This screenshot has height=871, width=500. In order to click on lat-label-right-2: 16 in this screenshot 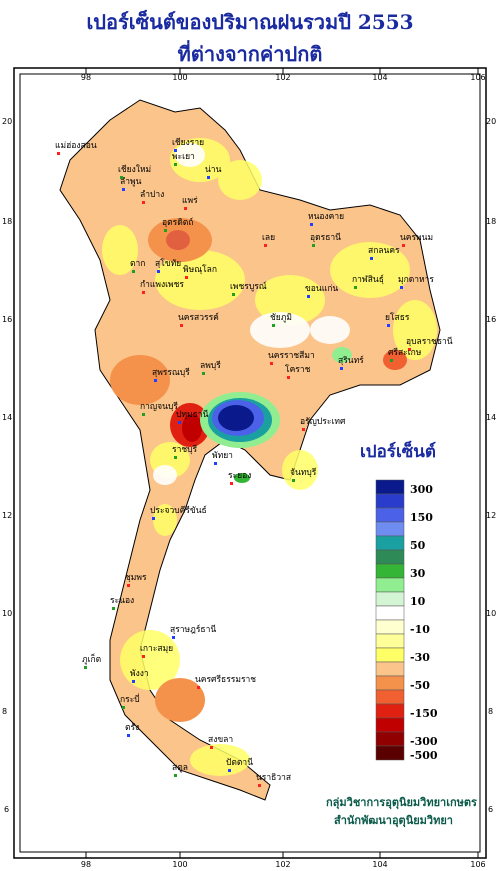, I will do `click(491, 319)`.